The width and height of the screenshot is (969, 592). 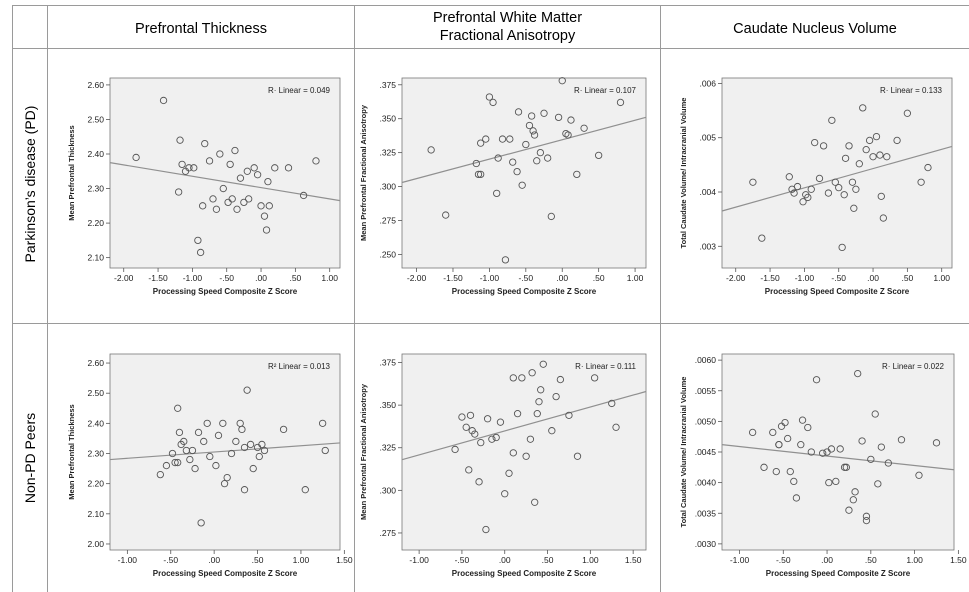 What do you see at coordinates (354, 298) in the screenshot?
I see `table-rule-col2` at bounding box center [354, 298].